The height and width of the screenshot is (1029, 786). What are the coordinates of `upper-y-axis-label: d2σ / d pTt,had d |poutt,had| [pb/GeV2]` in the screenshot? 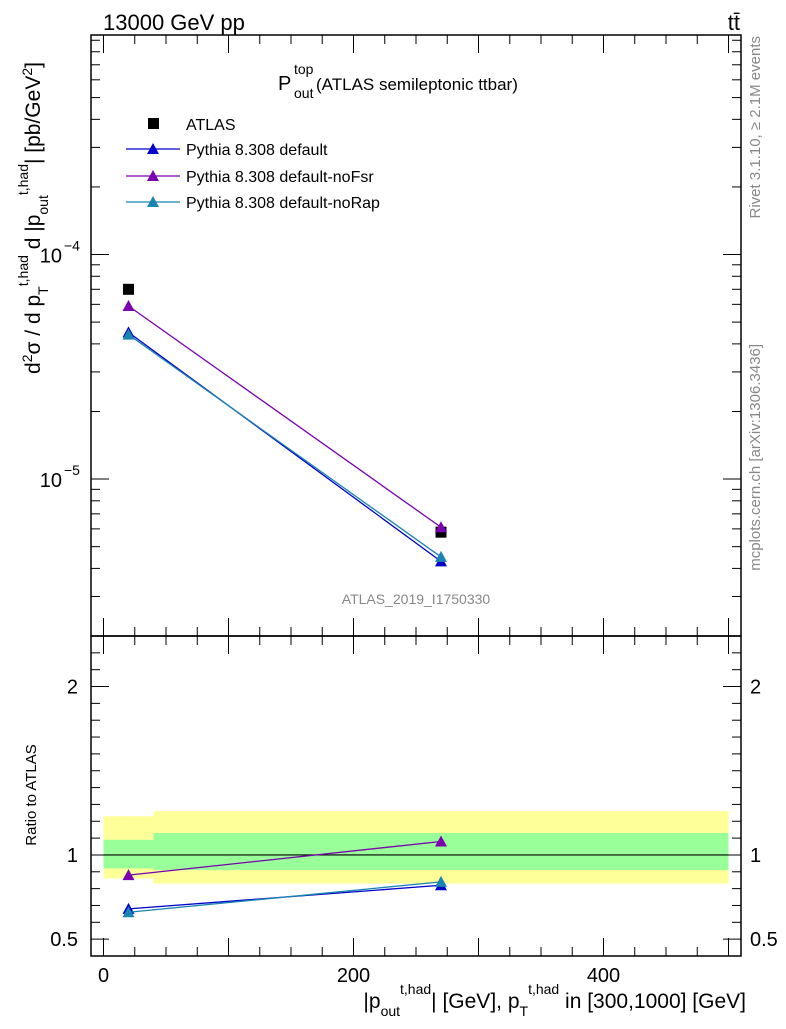 It's located at (33, 218).